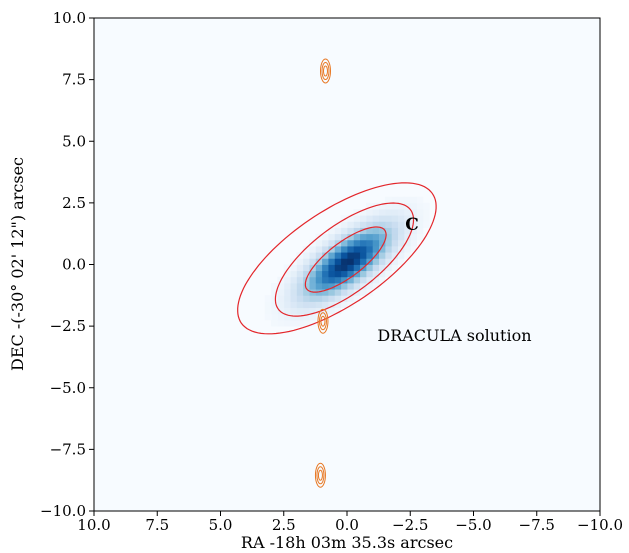  What do you see at coordinates (350, 522) in the screenshot?
I see `x-axis: 10.0 7.5 5.0 2.5 0.0 −2.5 −5.0 −7.5 −10.0` at bounding box center [350, 522].